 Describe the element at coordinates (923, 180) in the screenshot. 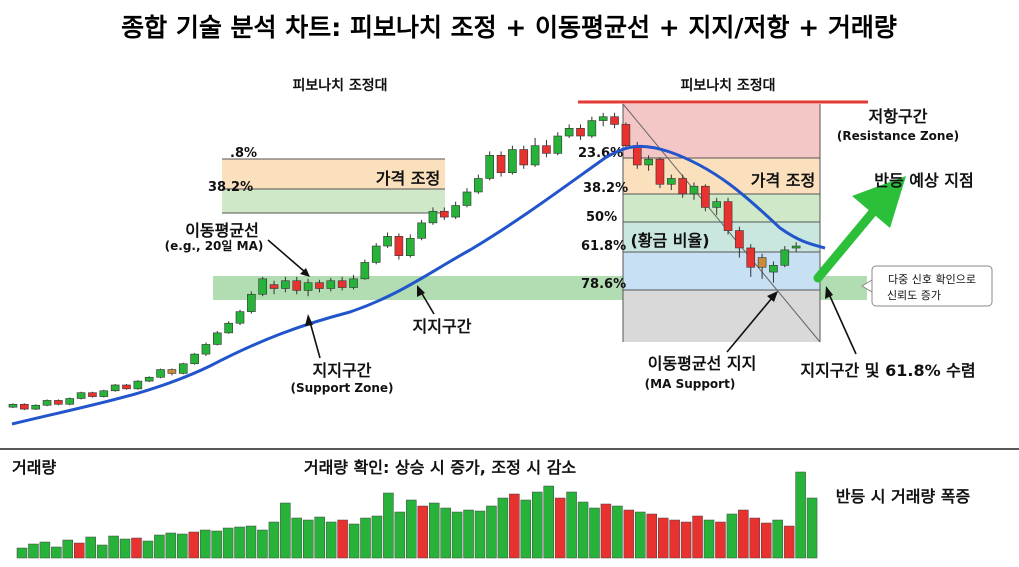

I see `rebound-point-label: 반등 예상 지점` at that location.